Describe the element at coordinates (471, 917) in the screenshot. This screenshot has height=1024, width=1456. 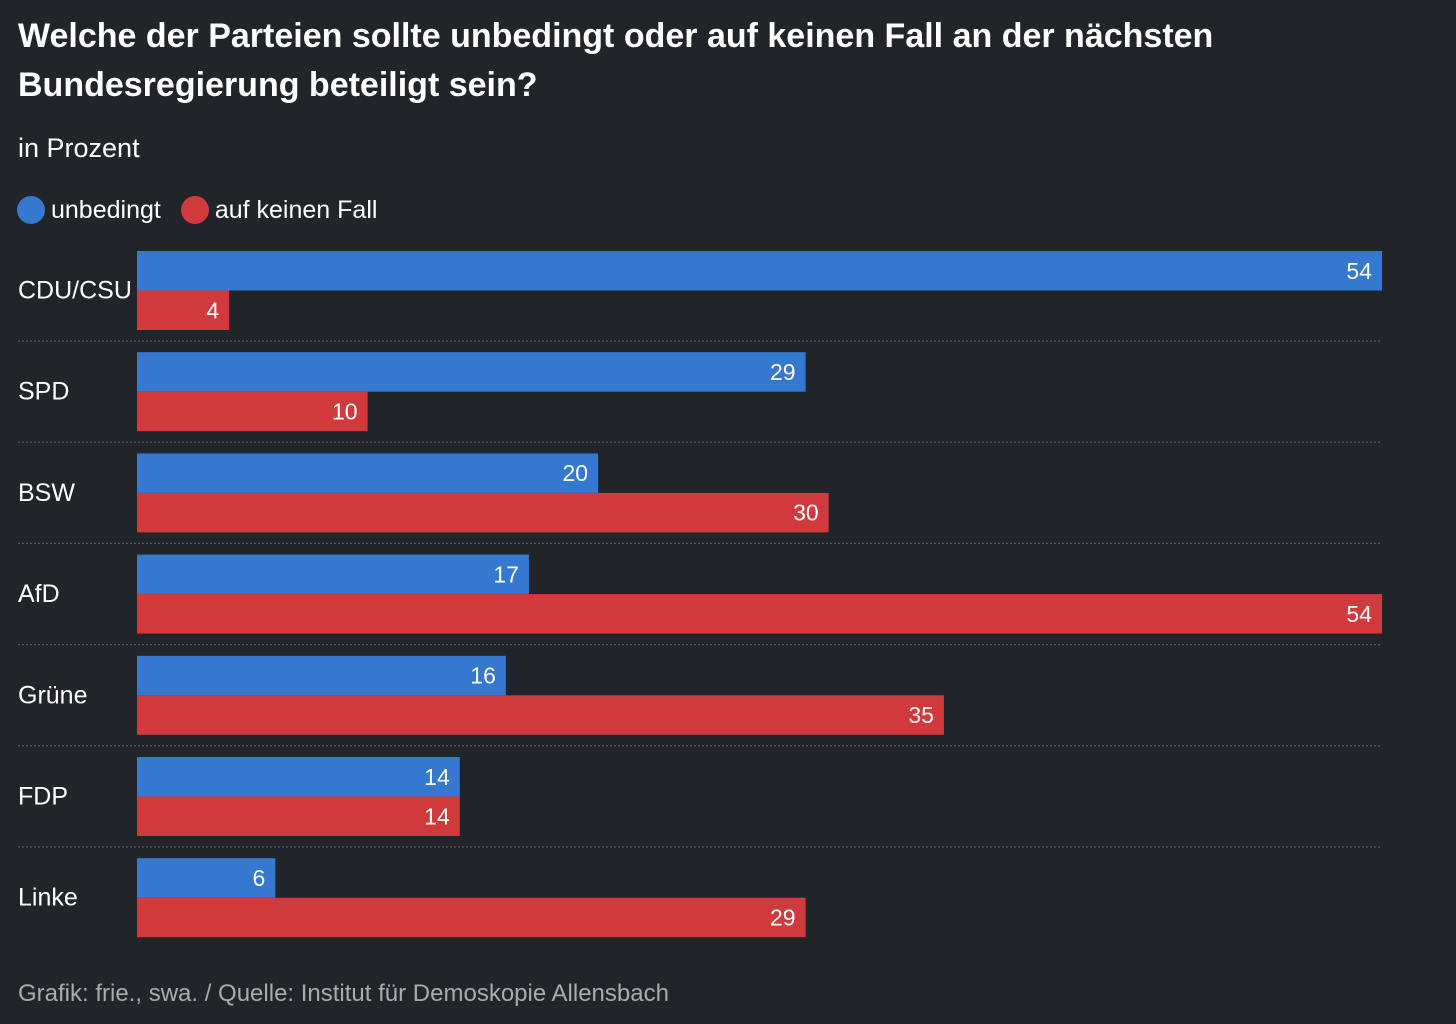
I see `bar-linke-auf-keinen-fall` at that location.